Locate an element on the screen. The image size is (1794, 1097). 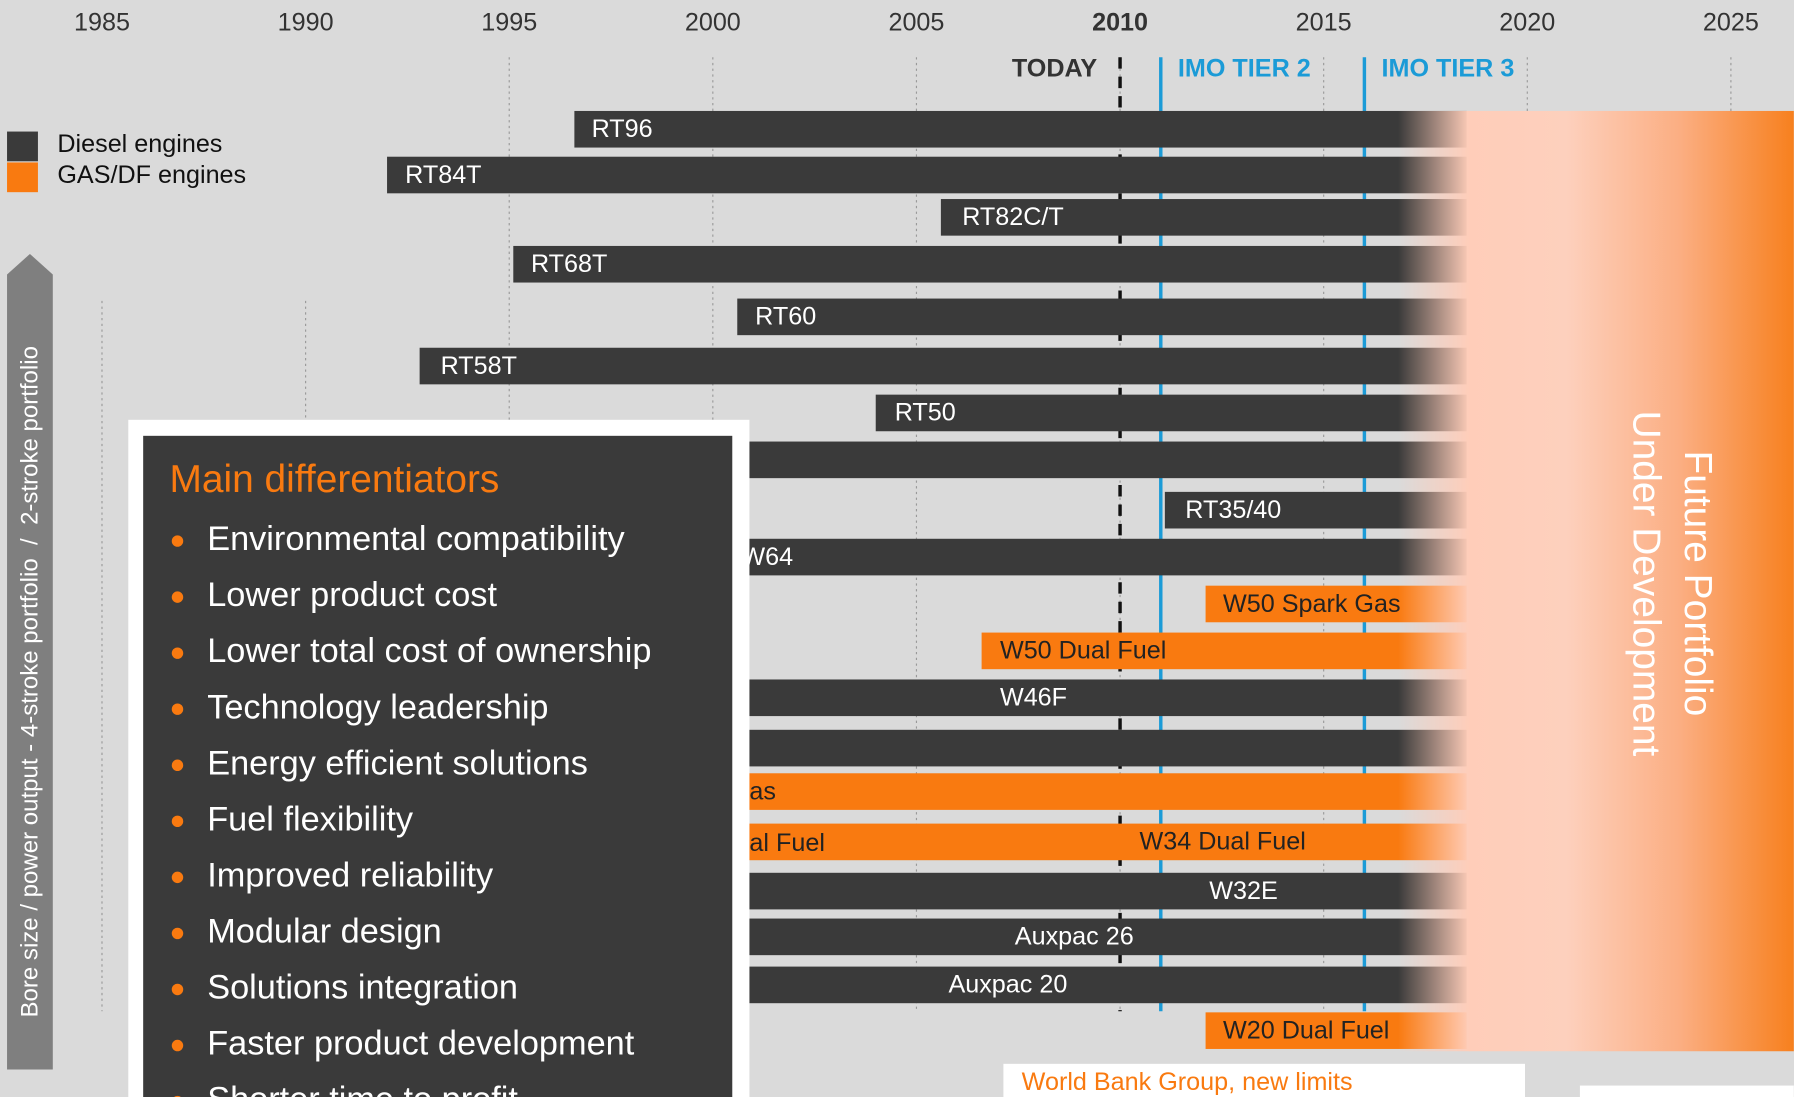
panel-item: Lower total cost of ownership is located at coordinates (429, 651).